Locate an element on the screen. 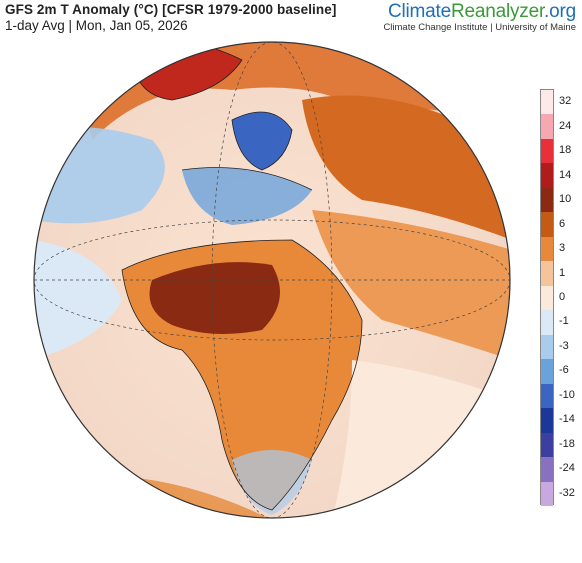 This screenshot has width=582, height=563. colorbar-tick-label: 10 is located at coordinates (565, 199).